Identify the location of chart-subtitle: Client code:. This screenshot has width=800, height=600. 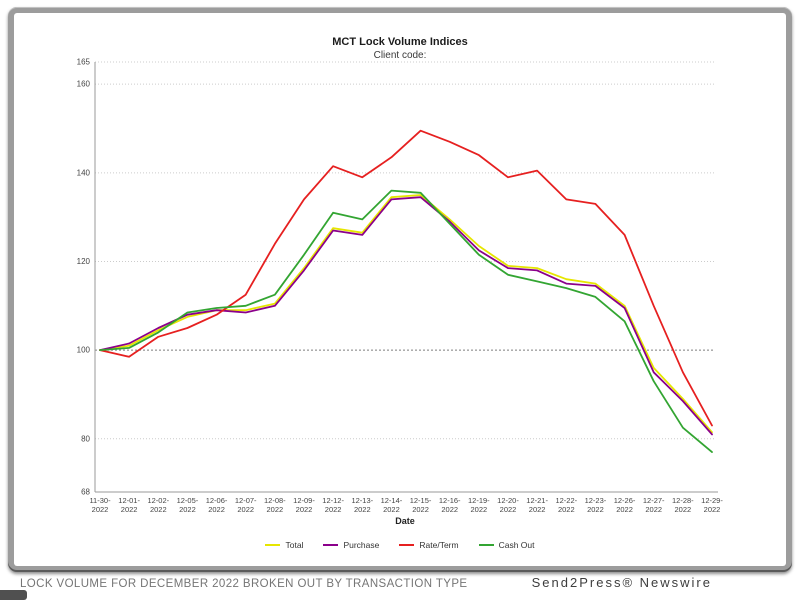
(400, 55).